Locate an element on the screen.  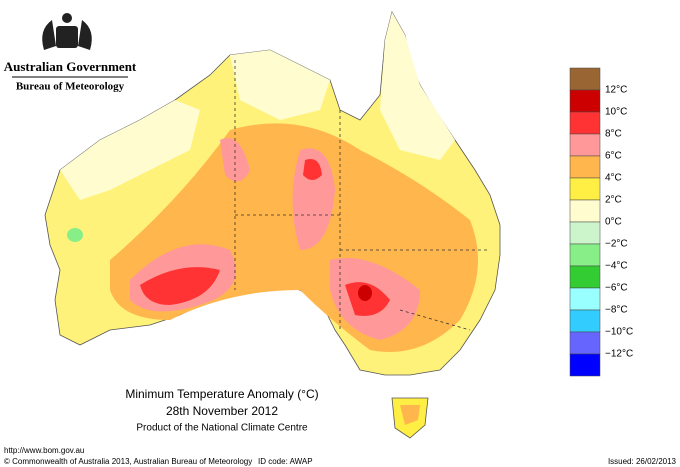
legend-label: 4°C is located at coordinates (613, 178).